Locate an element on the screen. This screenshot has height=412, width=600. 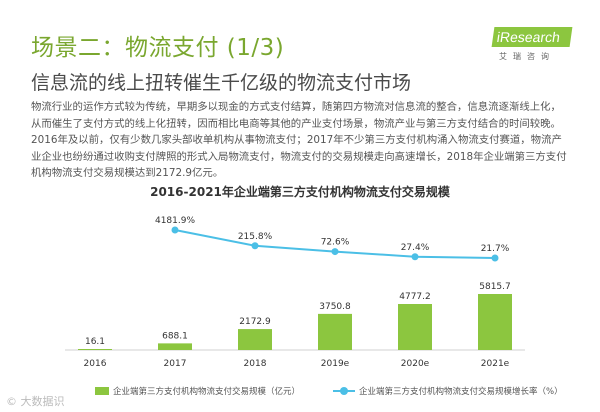
bar-2018 is located at coordinates (255, 339).